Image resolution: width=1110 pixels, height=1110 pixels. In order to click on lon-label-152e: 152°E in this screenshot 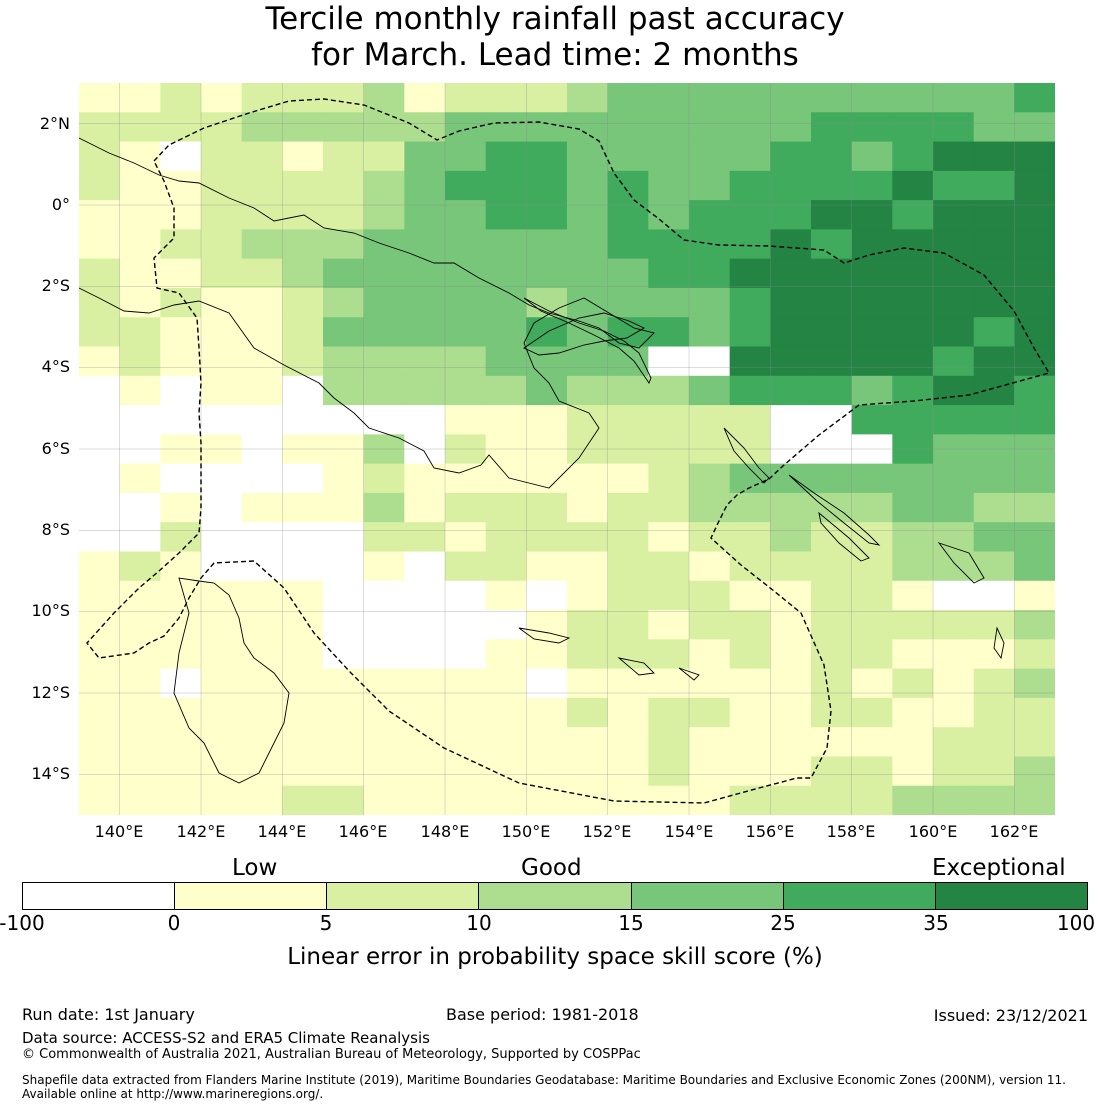, I will do `click(607, 831)`.